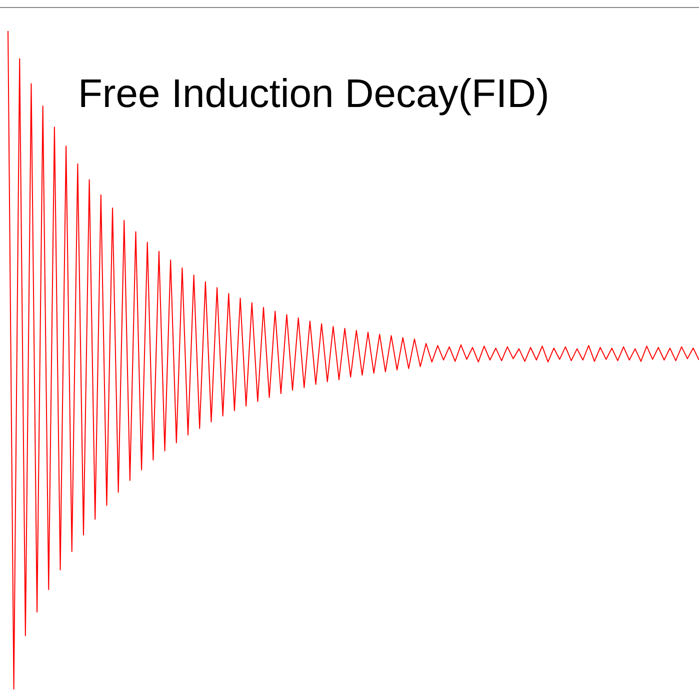 The height and width of the screenshot is (698, 699). Describe the element at coordinates (314, 94) in the screenshot. I see `text: Free Induction Decay(FID)` at that location.